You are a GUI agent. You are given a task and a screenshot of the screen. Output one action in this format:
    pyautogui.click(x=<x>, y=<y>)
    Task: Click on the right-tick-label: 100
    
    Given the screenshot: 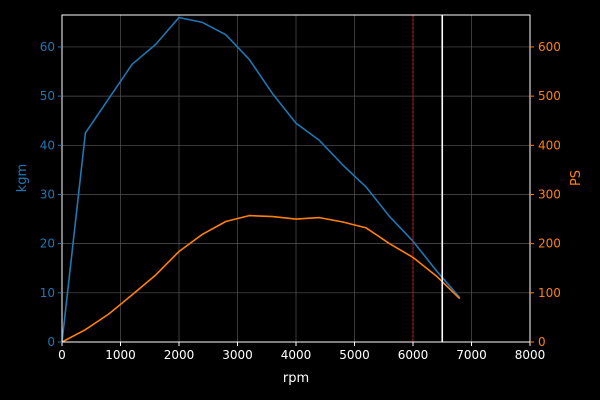 What is the action you would take?
    pyautogui.click(x=549, y=293)
    